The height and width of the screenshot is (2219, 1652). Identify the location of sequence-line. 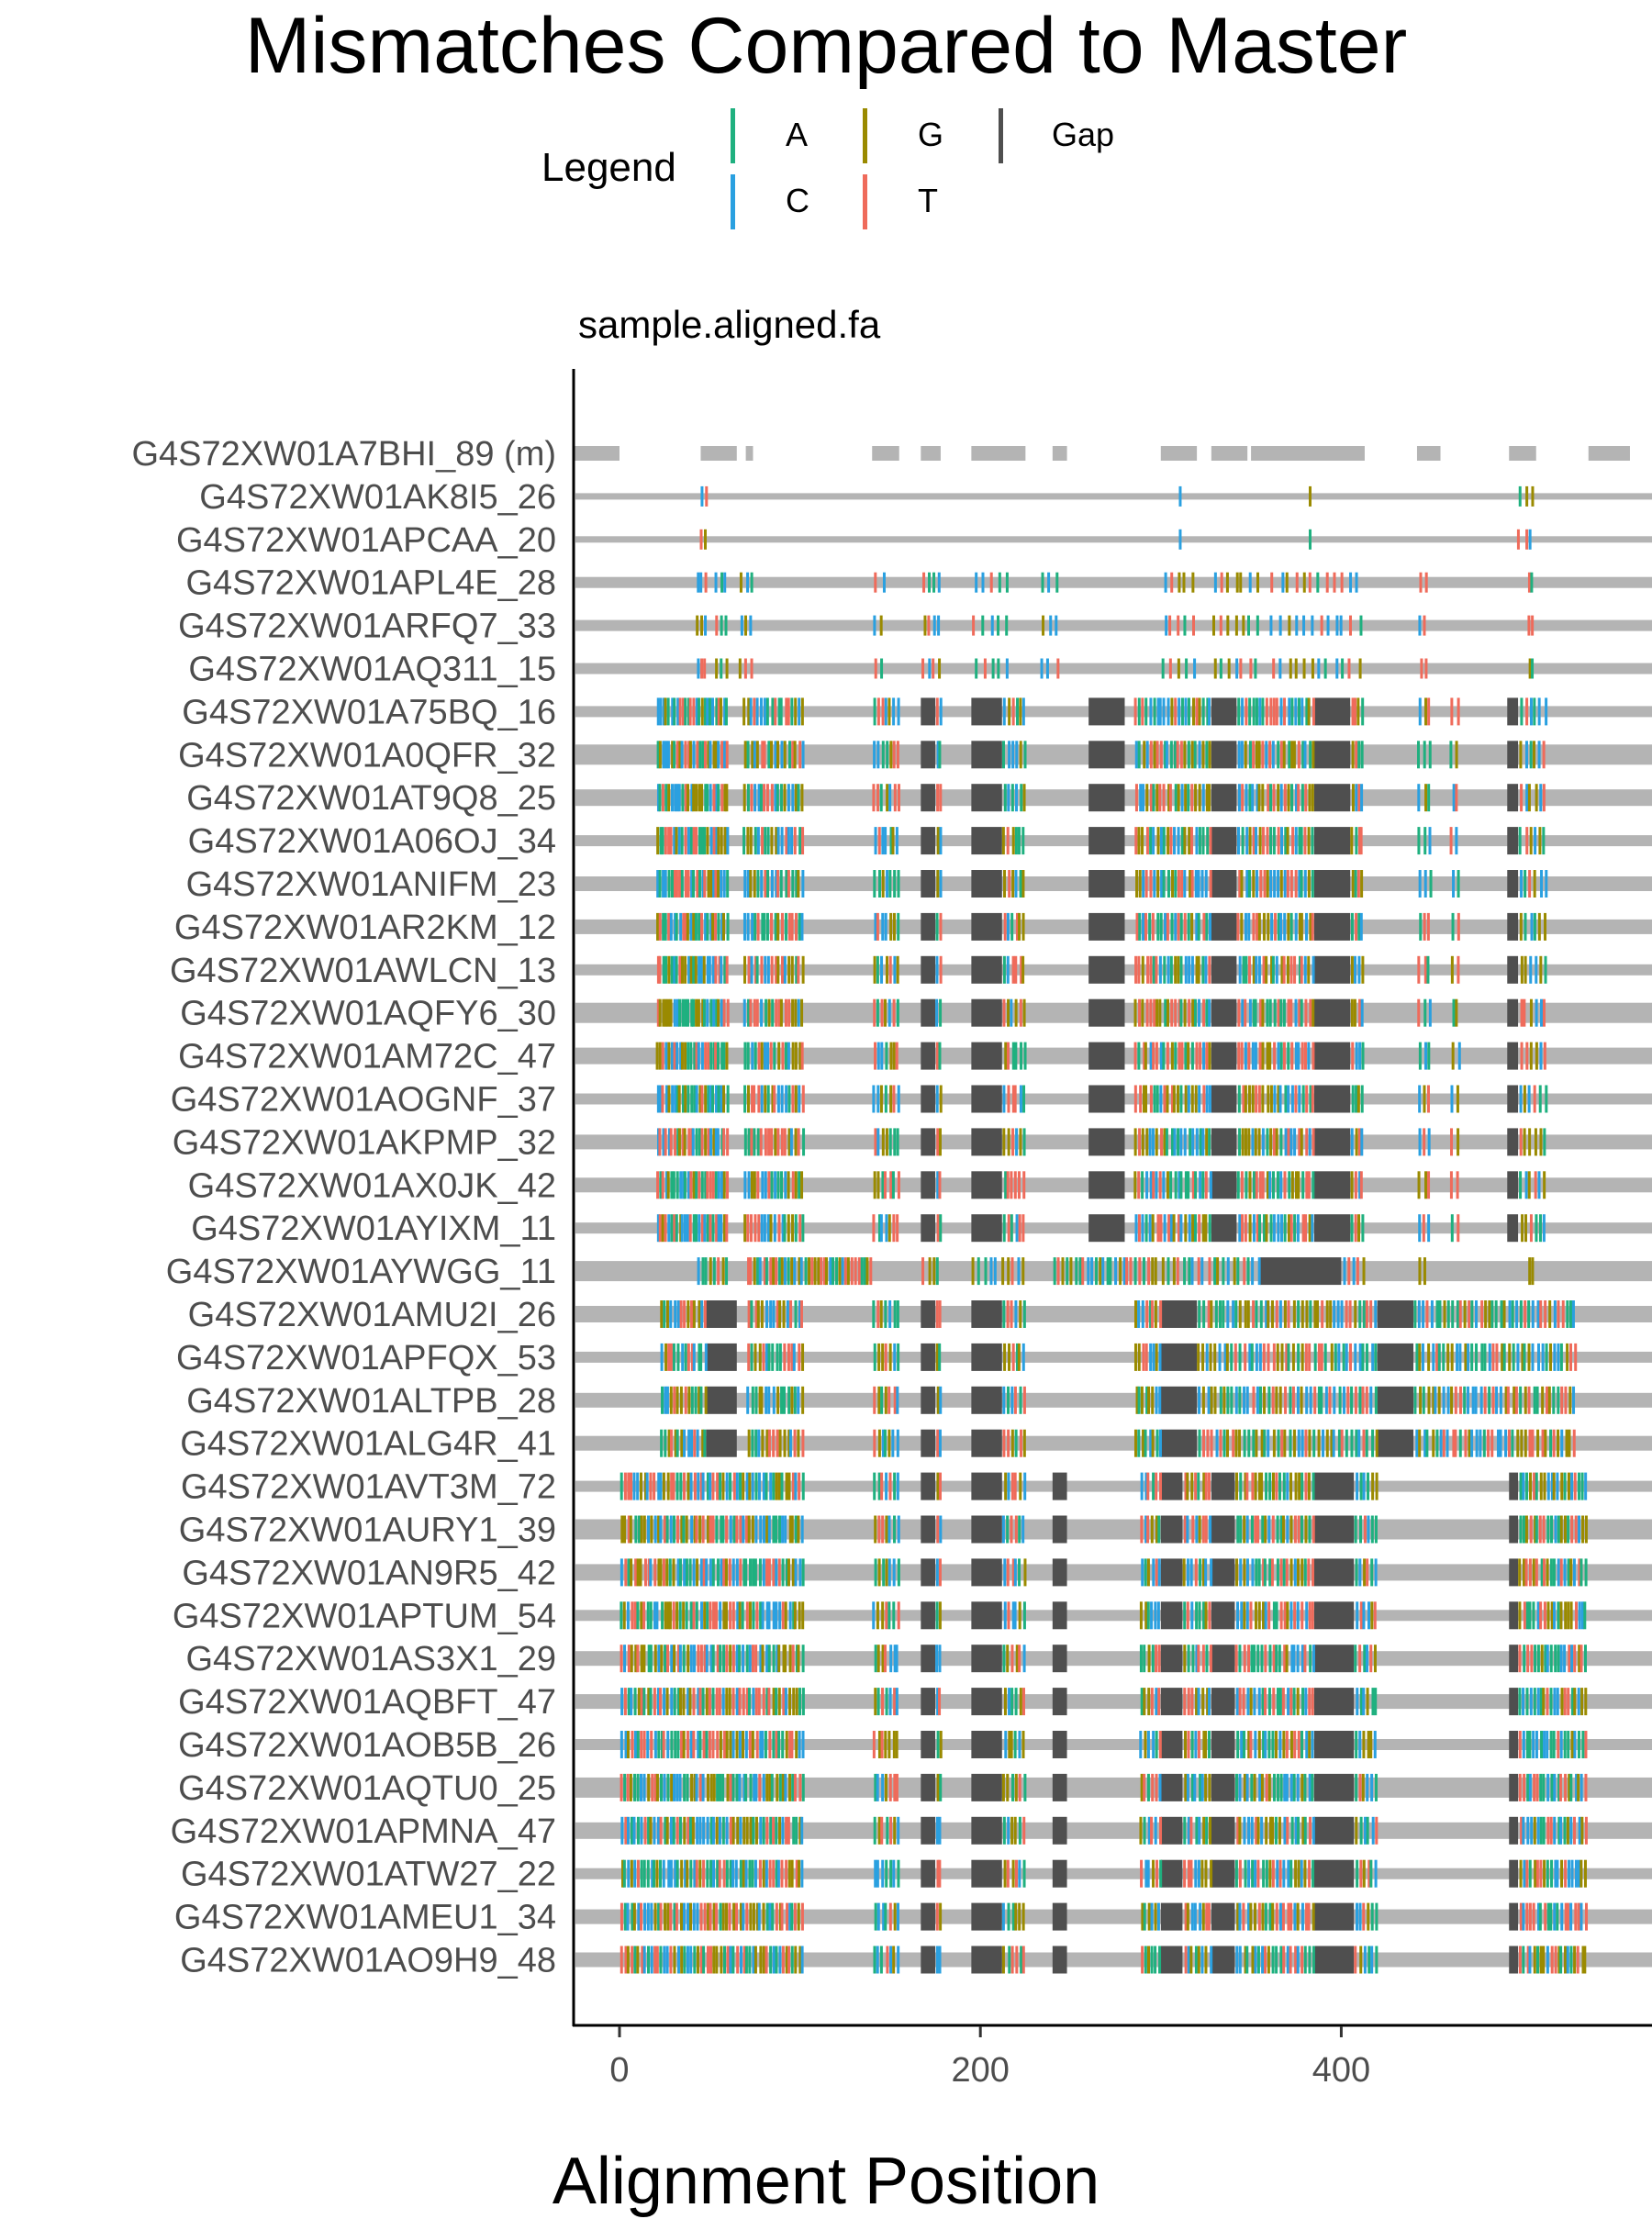
(1114, 1271).